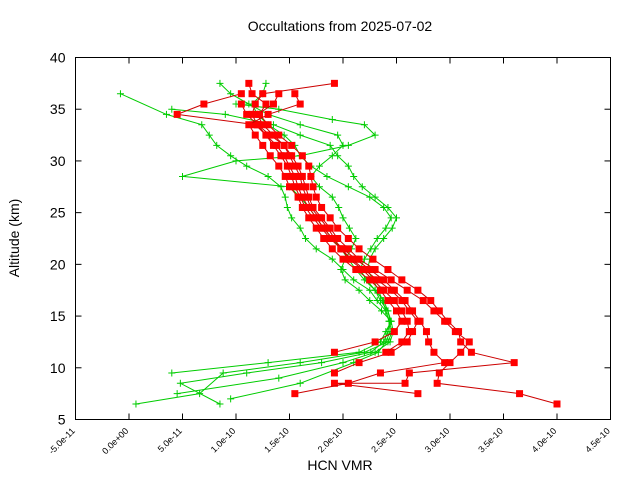 The image size is (640, 480). I want to click on y-axis-title: Altitude (km), so click(14, 238).